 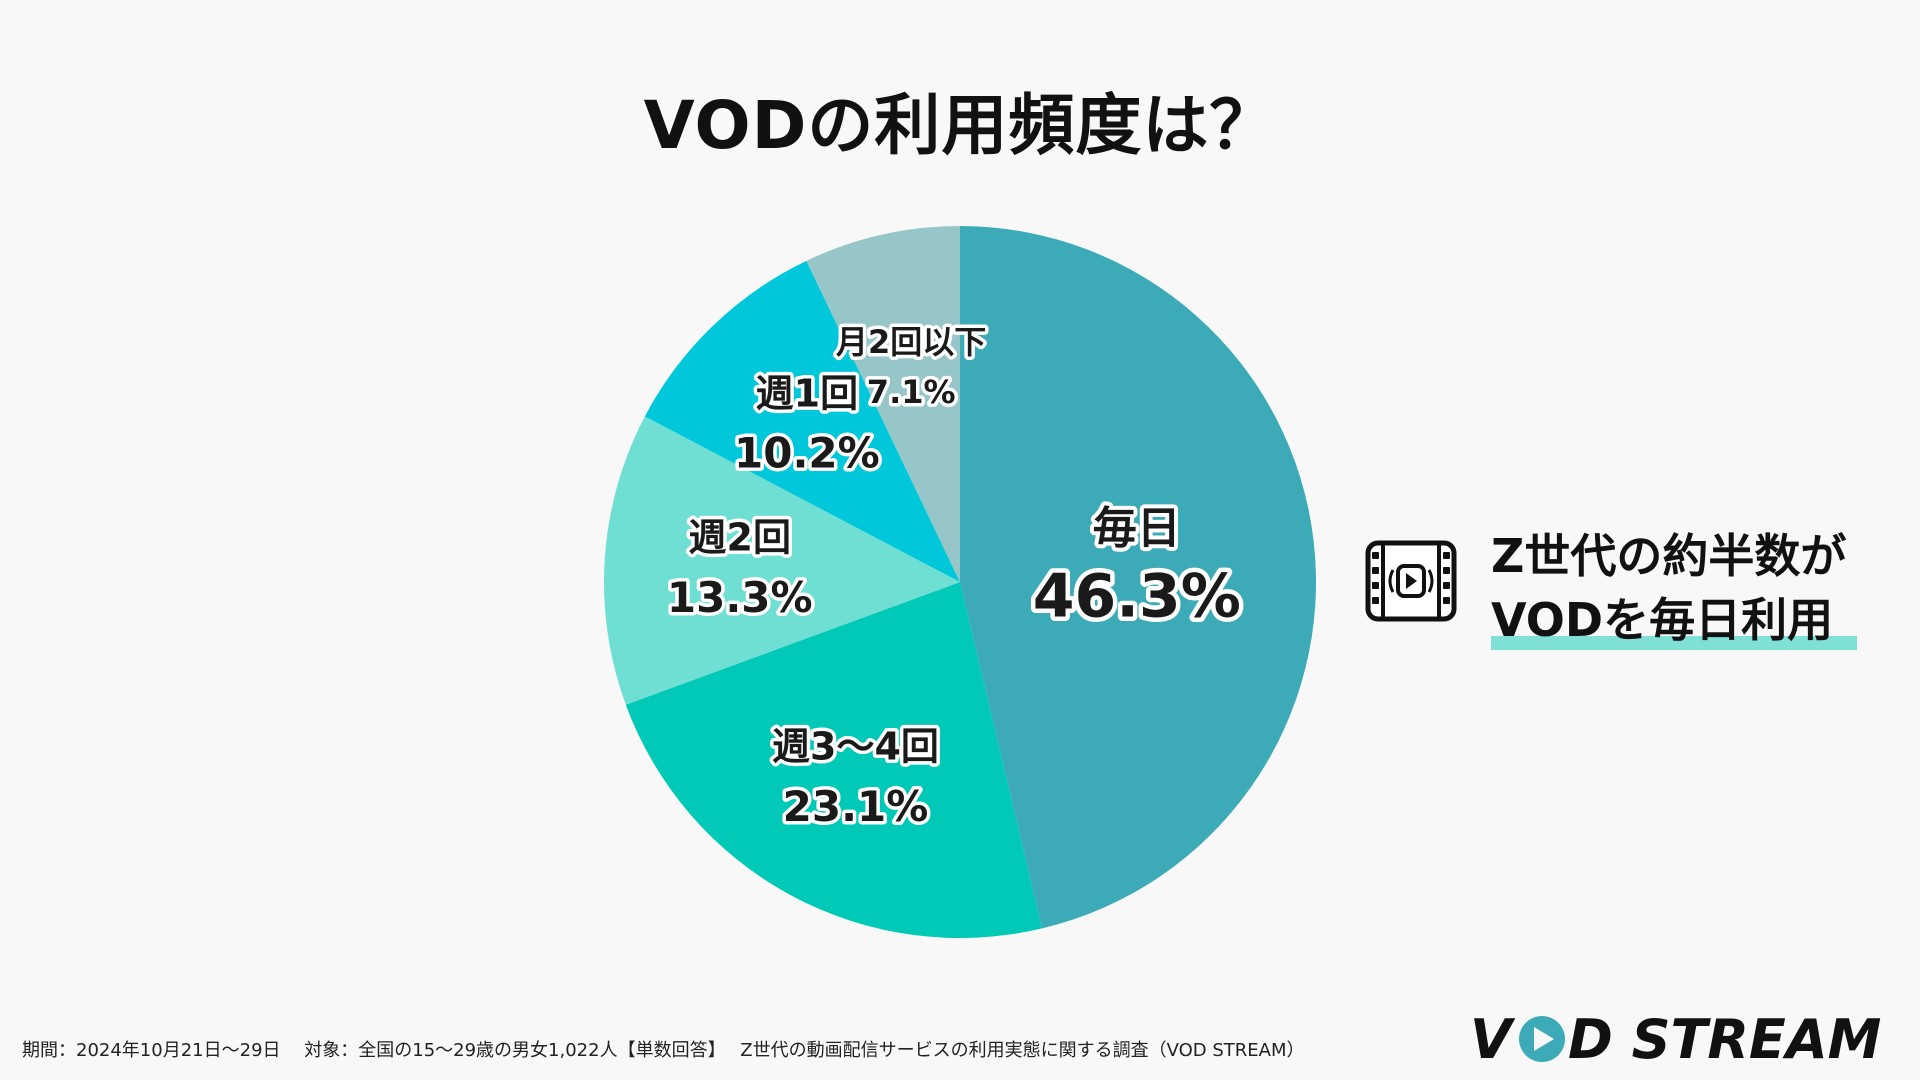 I want to click on chart-title: VODの利用頻度は？, so click(x=960, y=125).